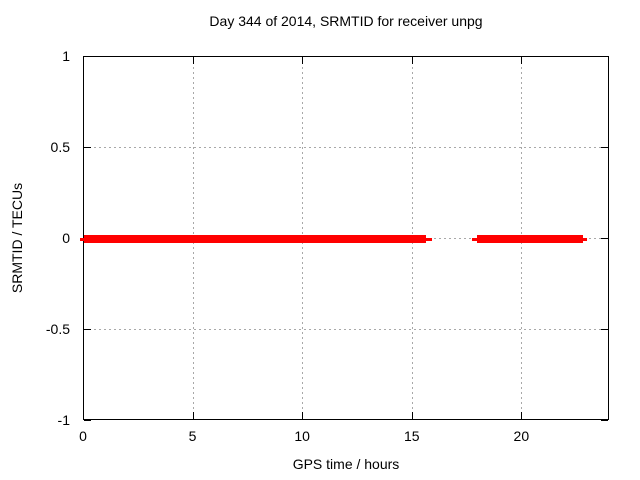 The width and height of the screenshot is (640, 480). I want to click on xtick-label-15: 15, so click(411, 436).